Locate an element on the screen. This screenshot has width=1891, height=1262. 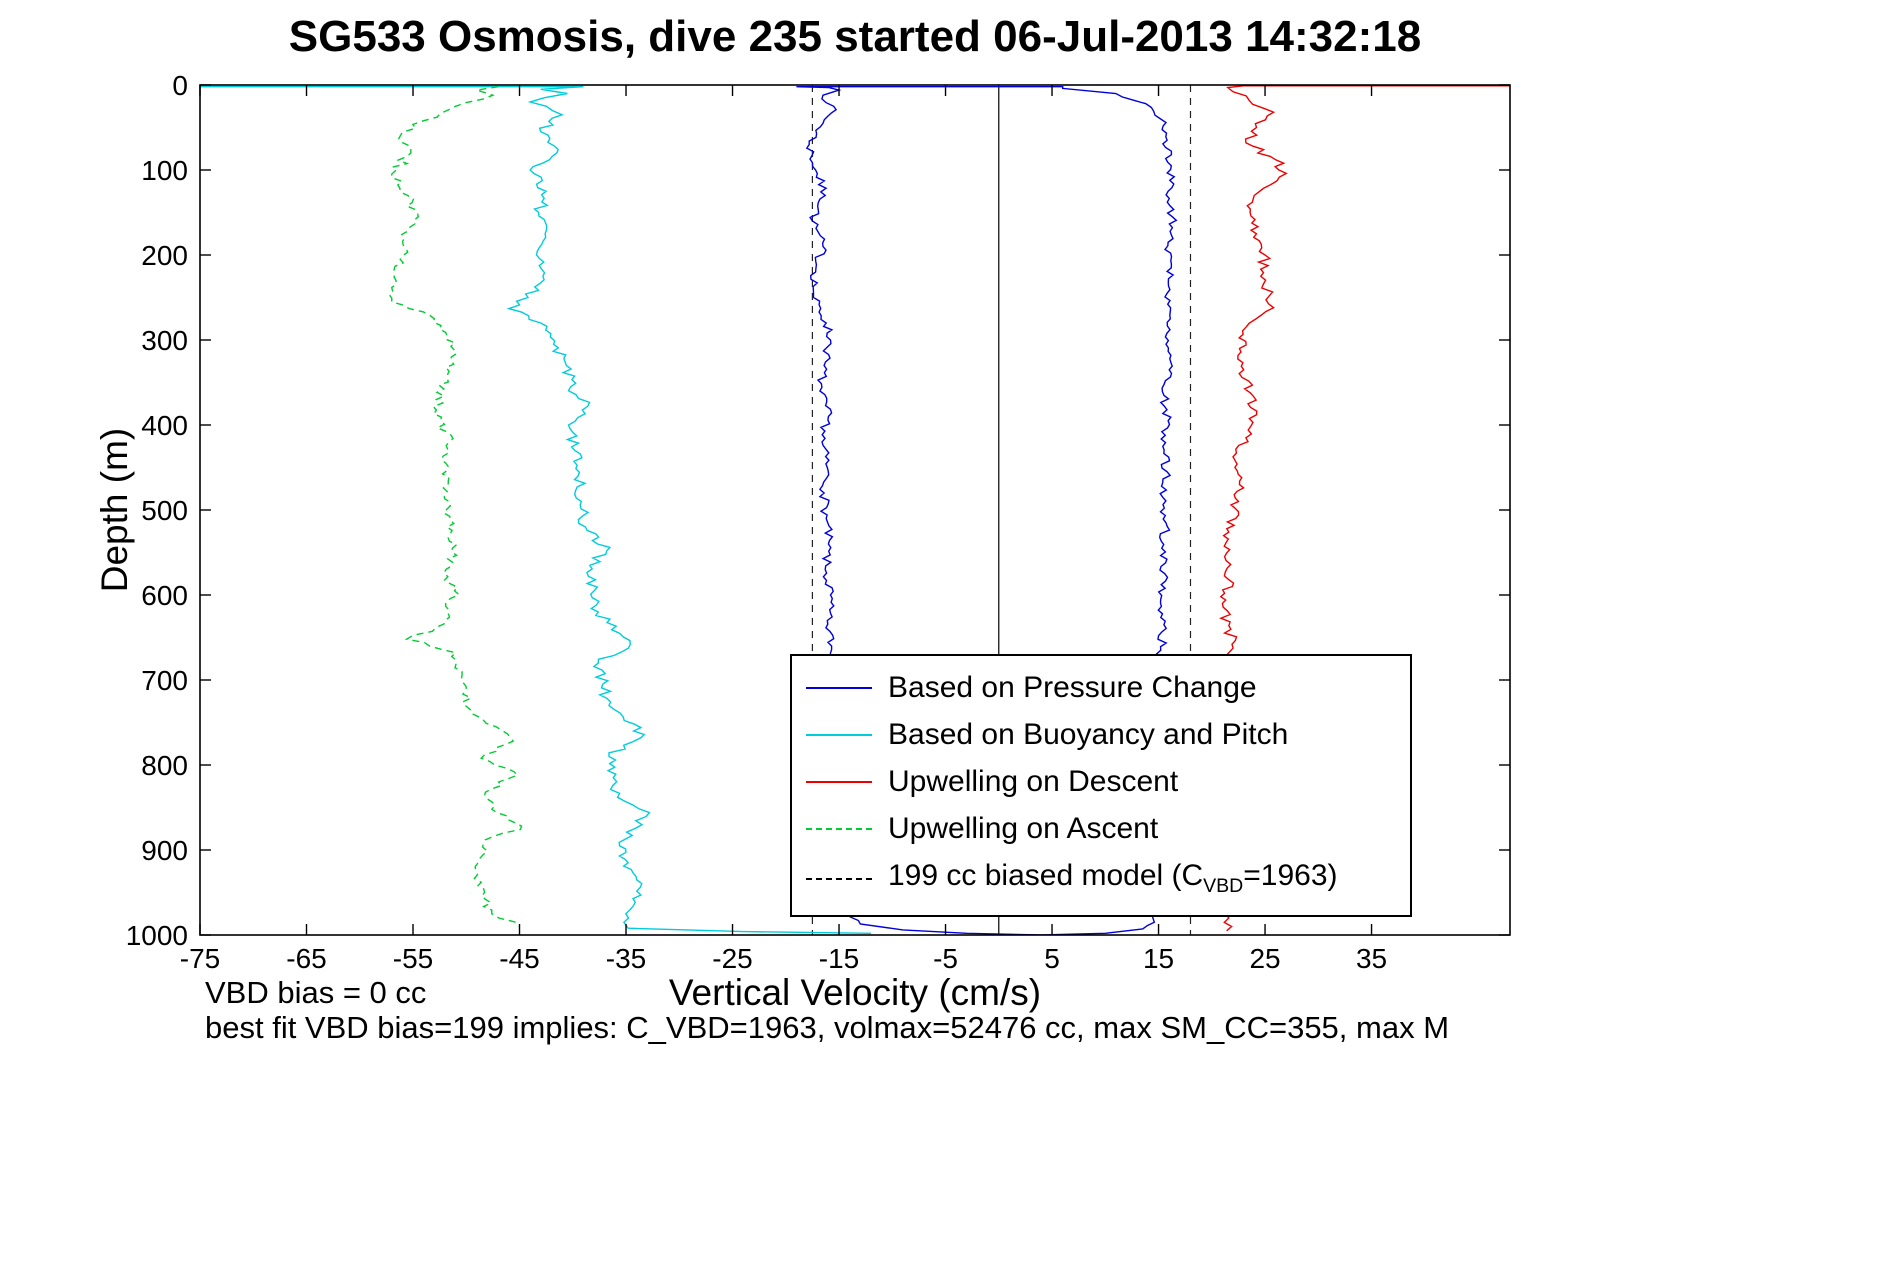
legend-entry: Based on Pressure Change is located at coordinates (1104, 688).